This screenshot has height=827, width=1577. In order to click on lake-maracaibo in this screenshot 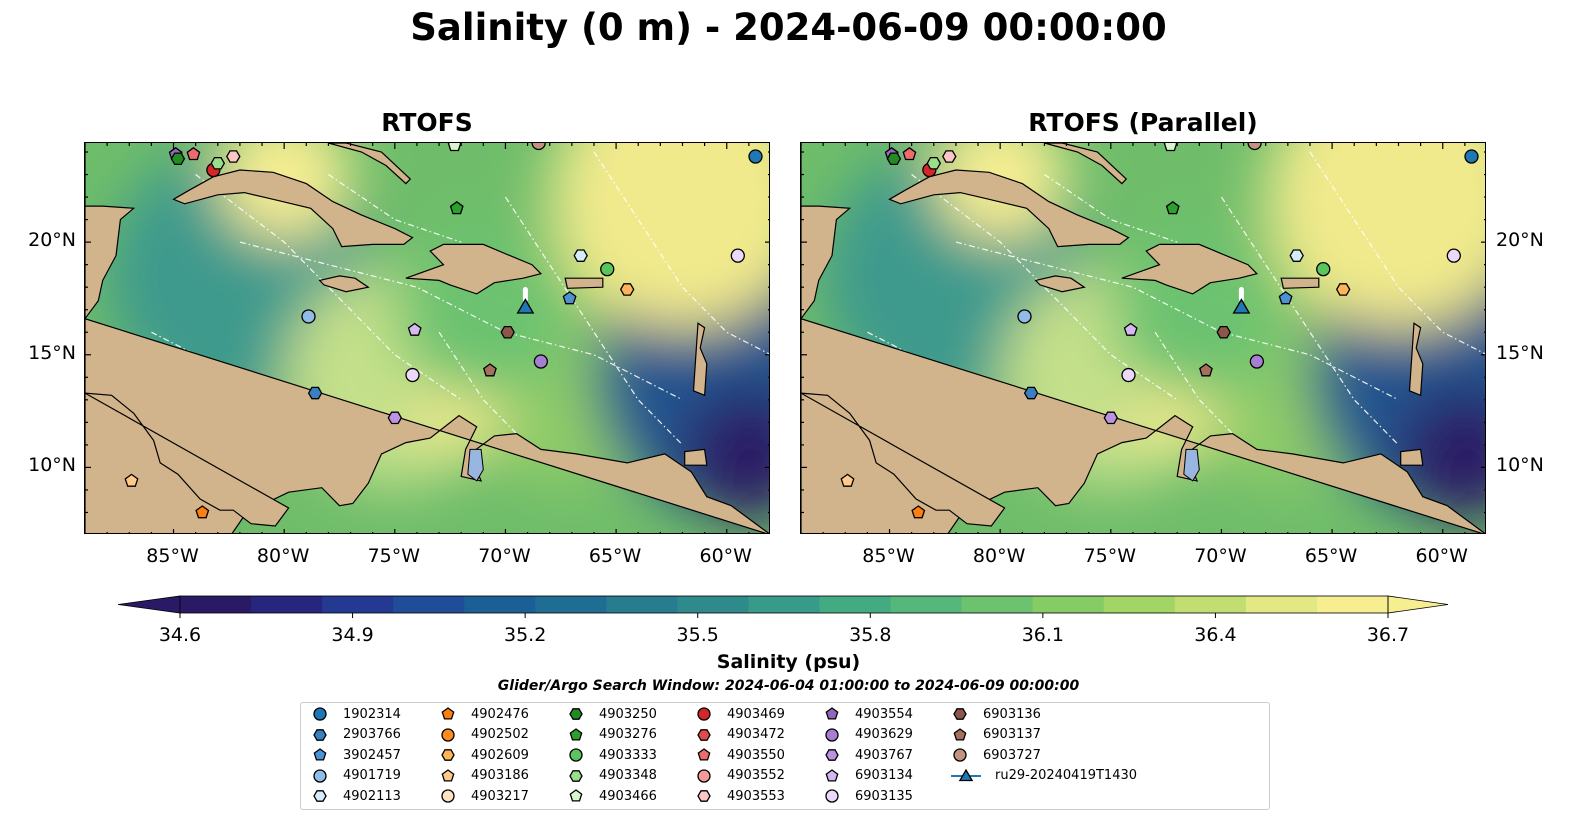, I will do `click(1191, 465)`.